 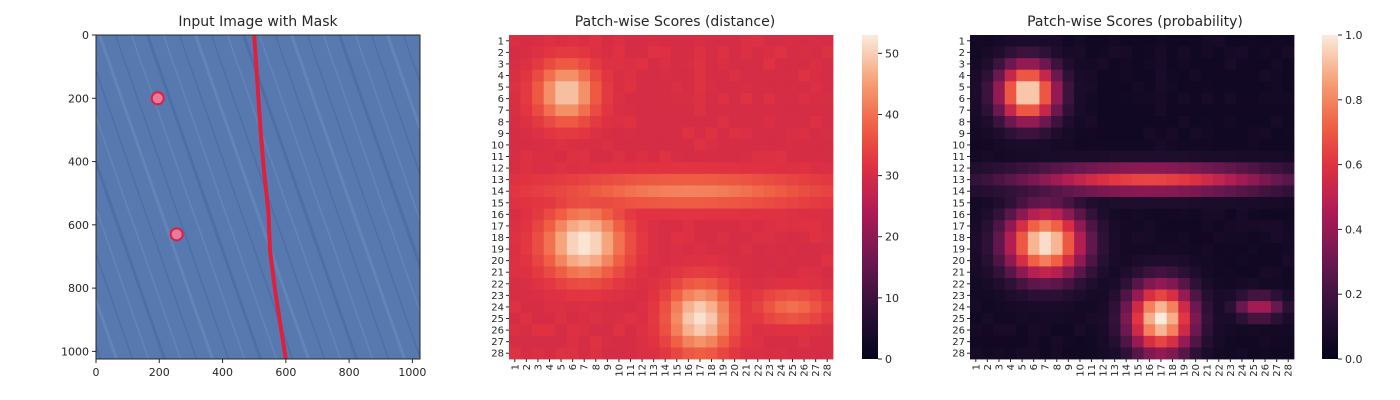 I want to click on y-tick-label: 28, so click(x=497, y=354).